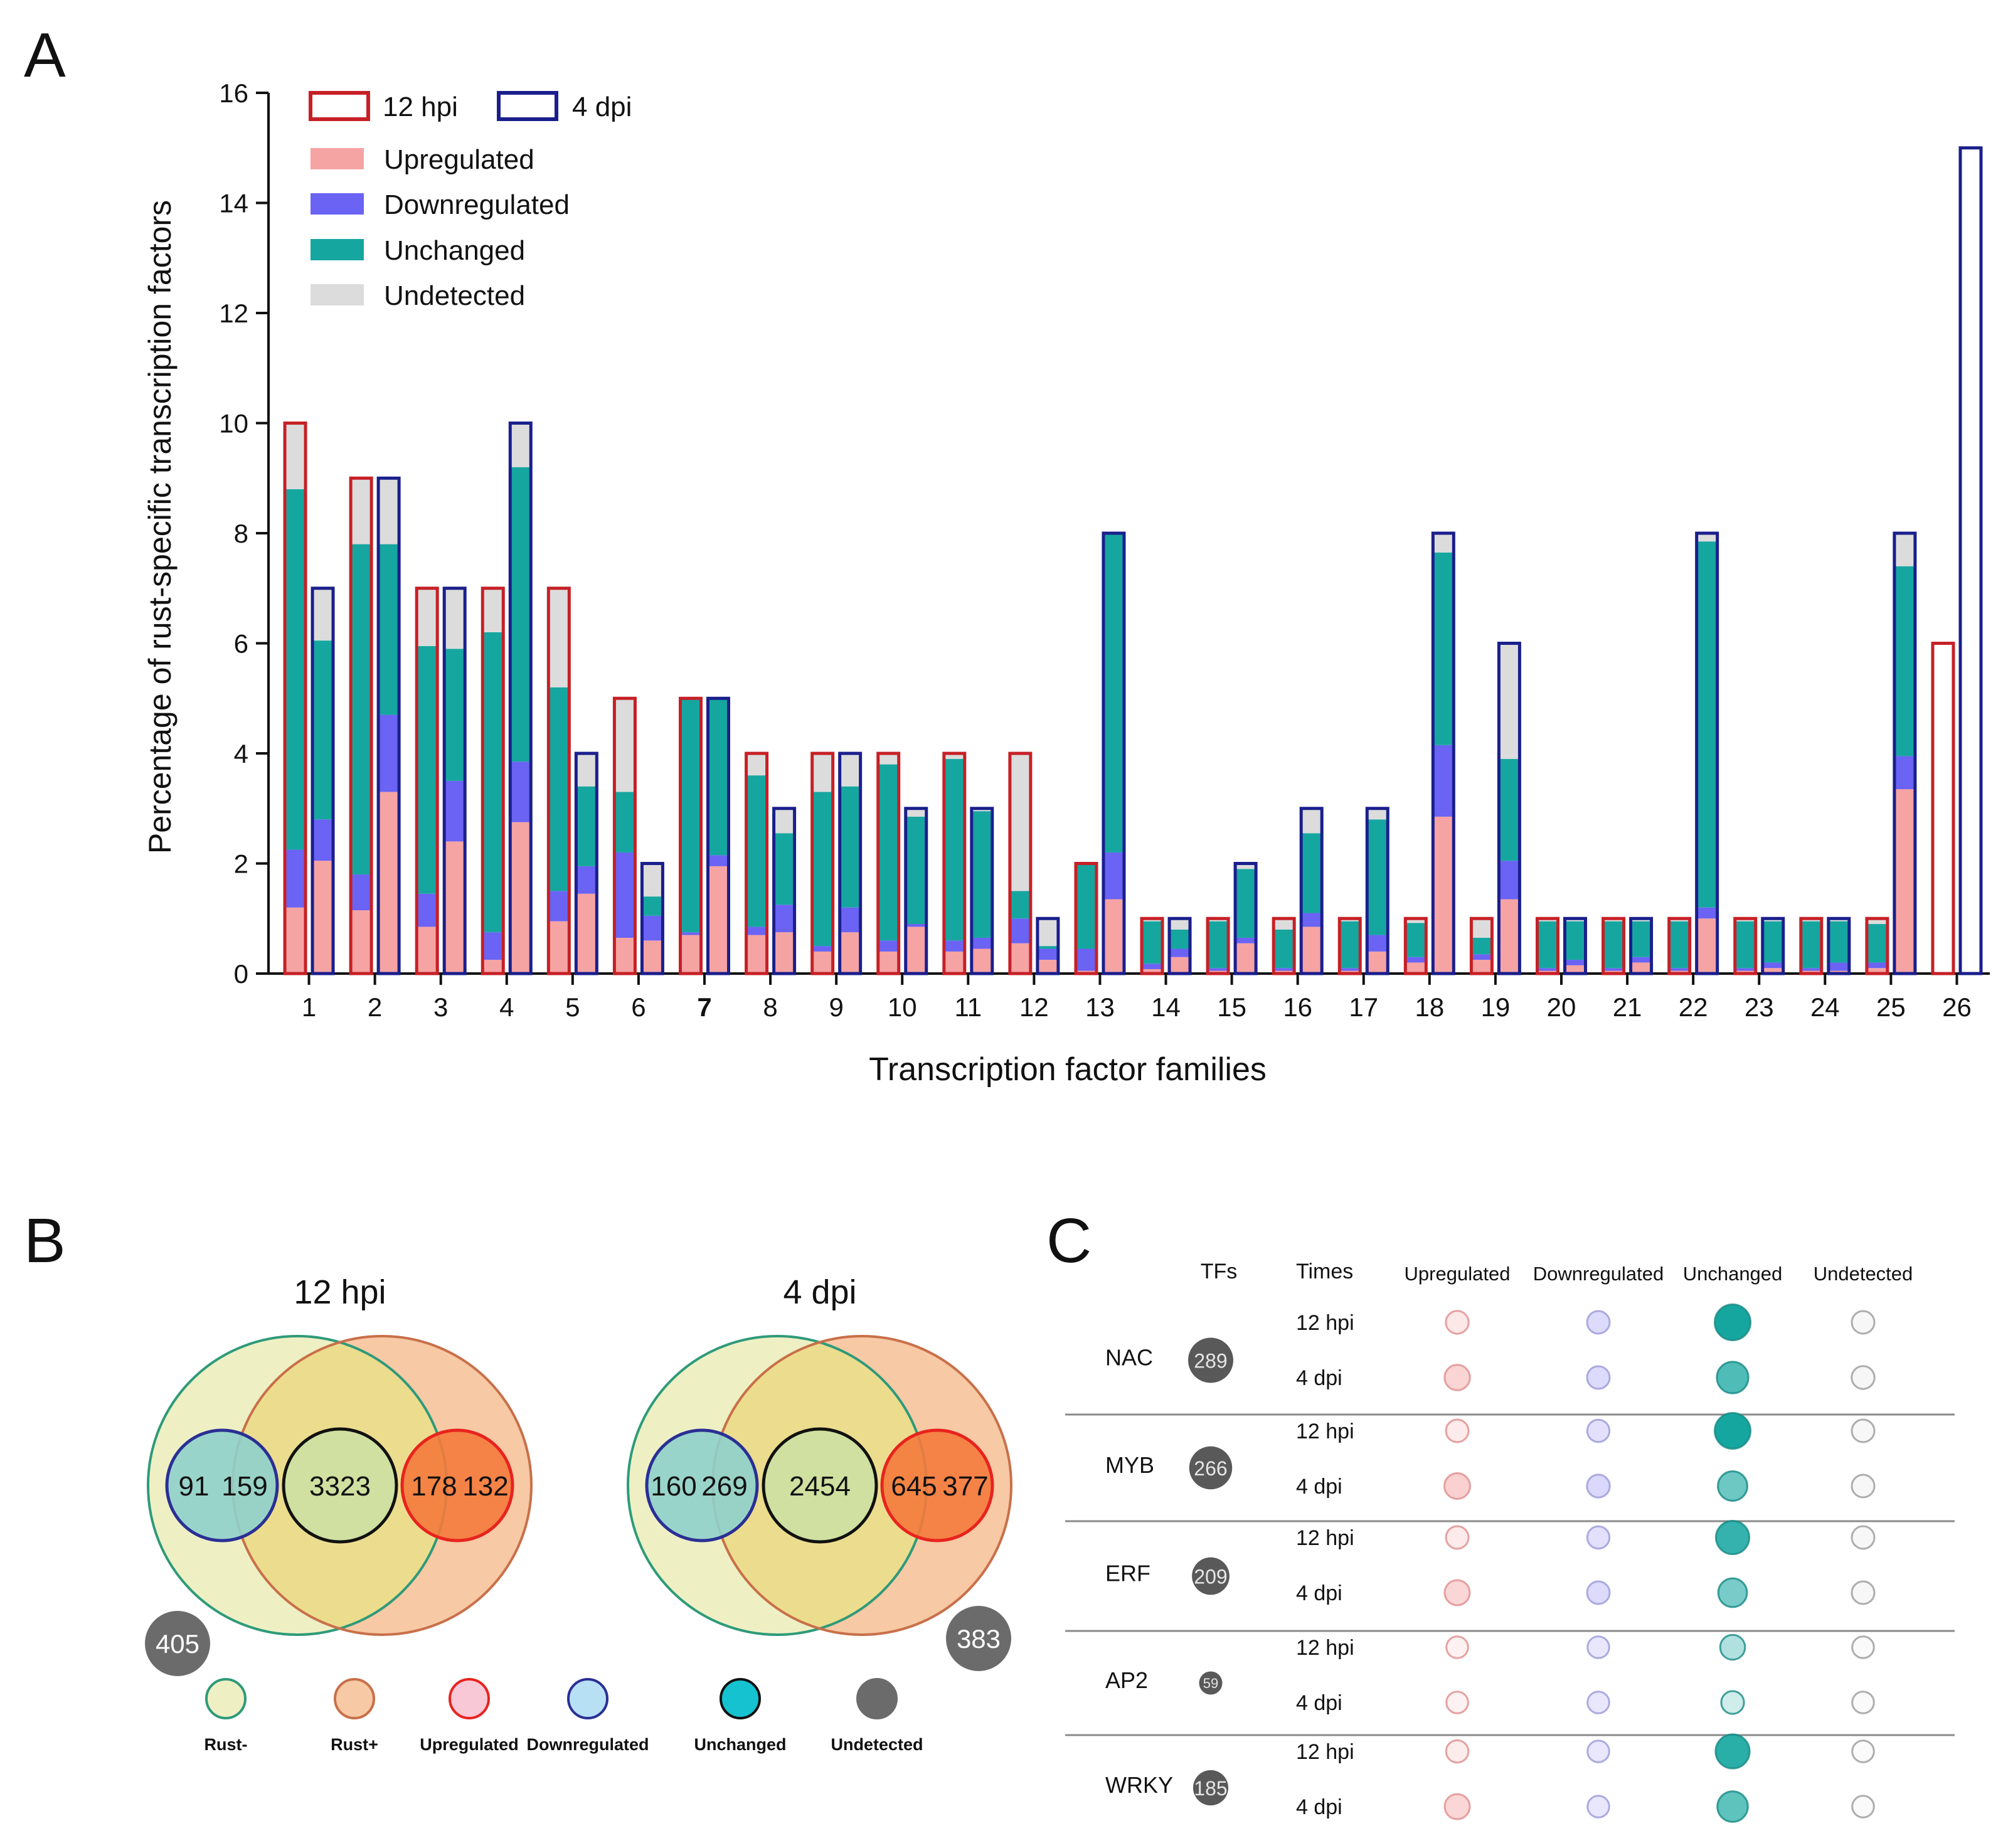 This screenshot has height=1848, width=2008. What do you see at coordinates (388, 753) in the screenshot?
I see `bar-4dpi-downregulated` at bounding box center [388, 753].